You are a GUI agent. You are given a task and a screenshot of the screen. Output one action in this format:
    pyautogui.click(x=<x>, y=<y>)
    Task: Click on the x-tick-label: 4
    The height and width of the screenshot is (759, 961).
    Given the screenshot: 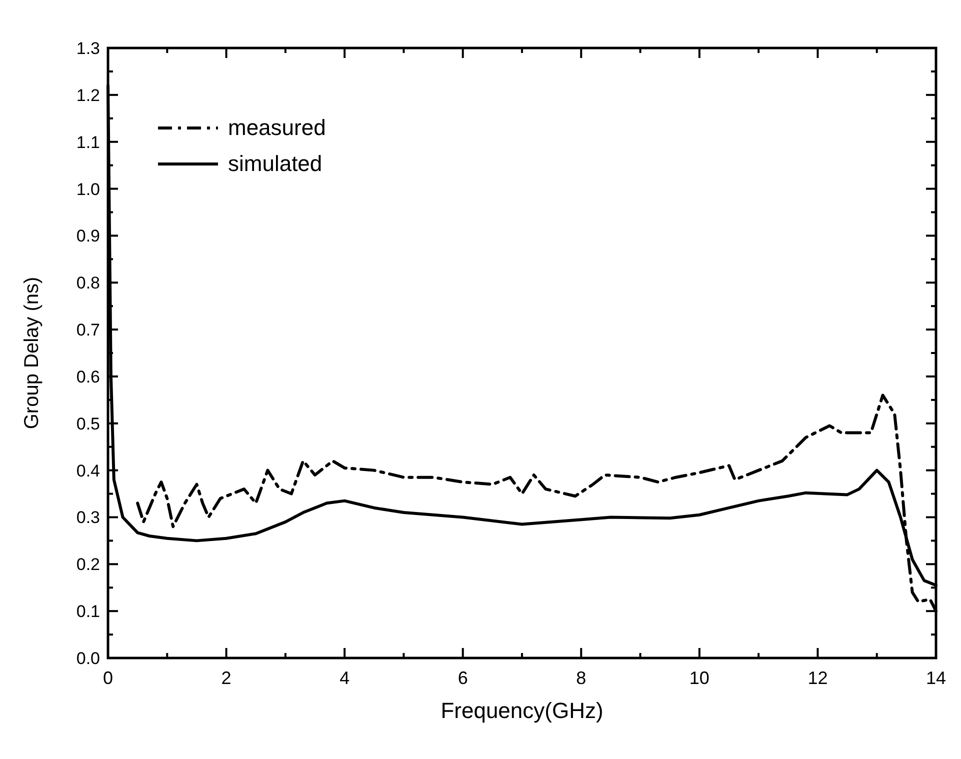 What is the action you would take?
    pyautogui.click(x=345, y=678)
    